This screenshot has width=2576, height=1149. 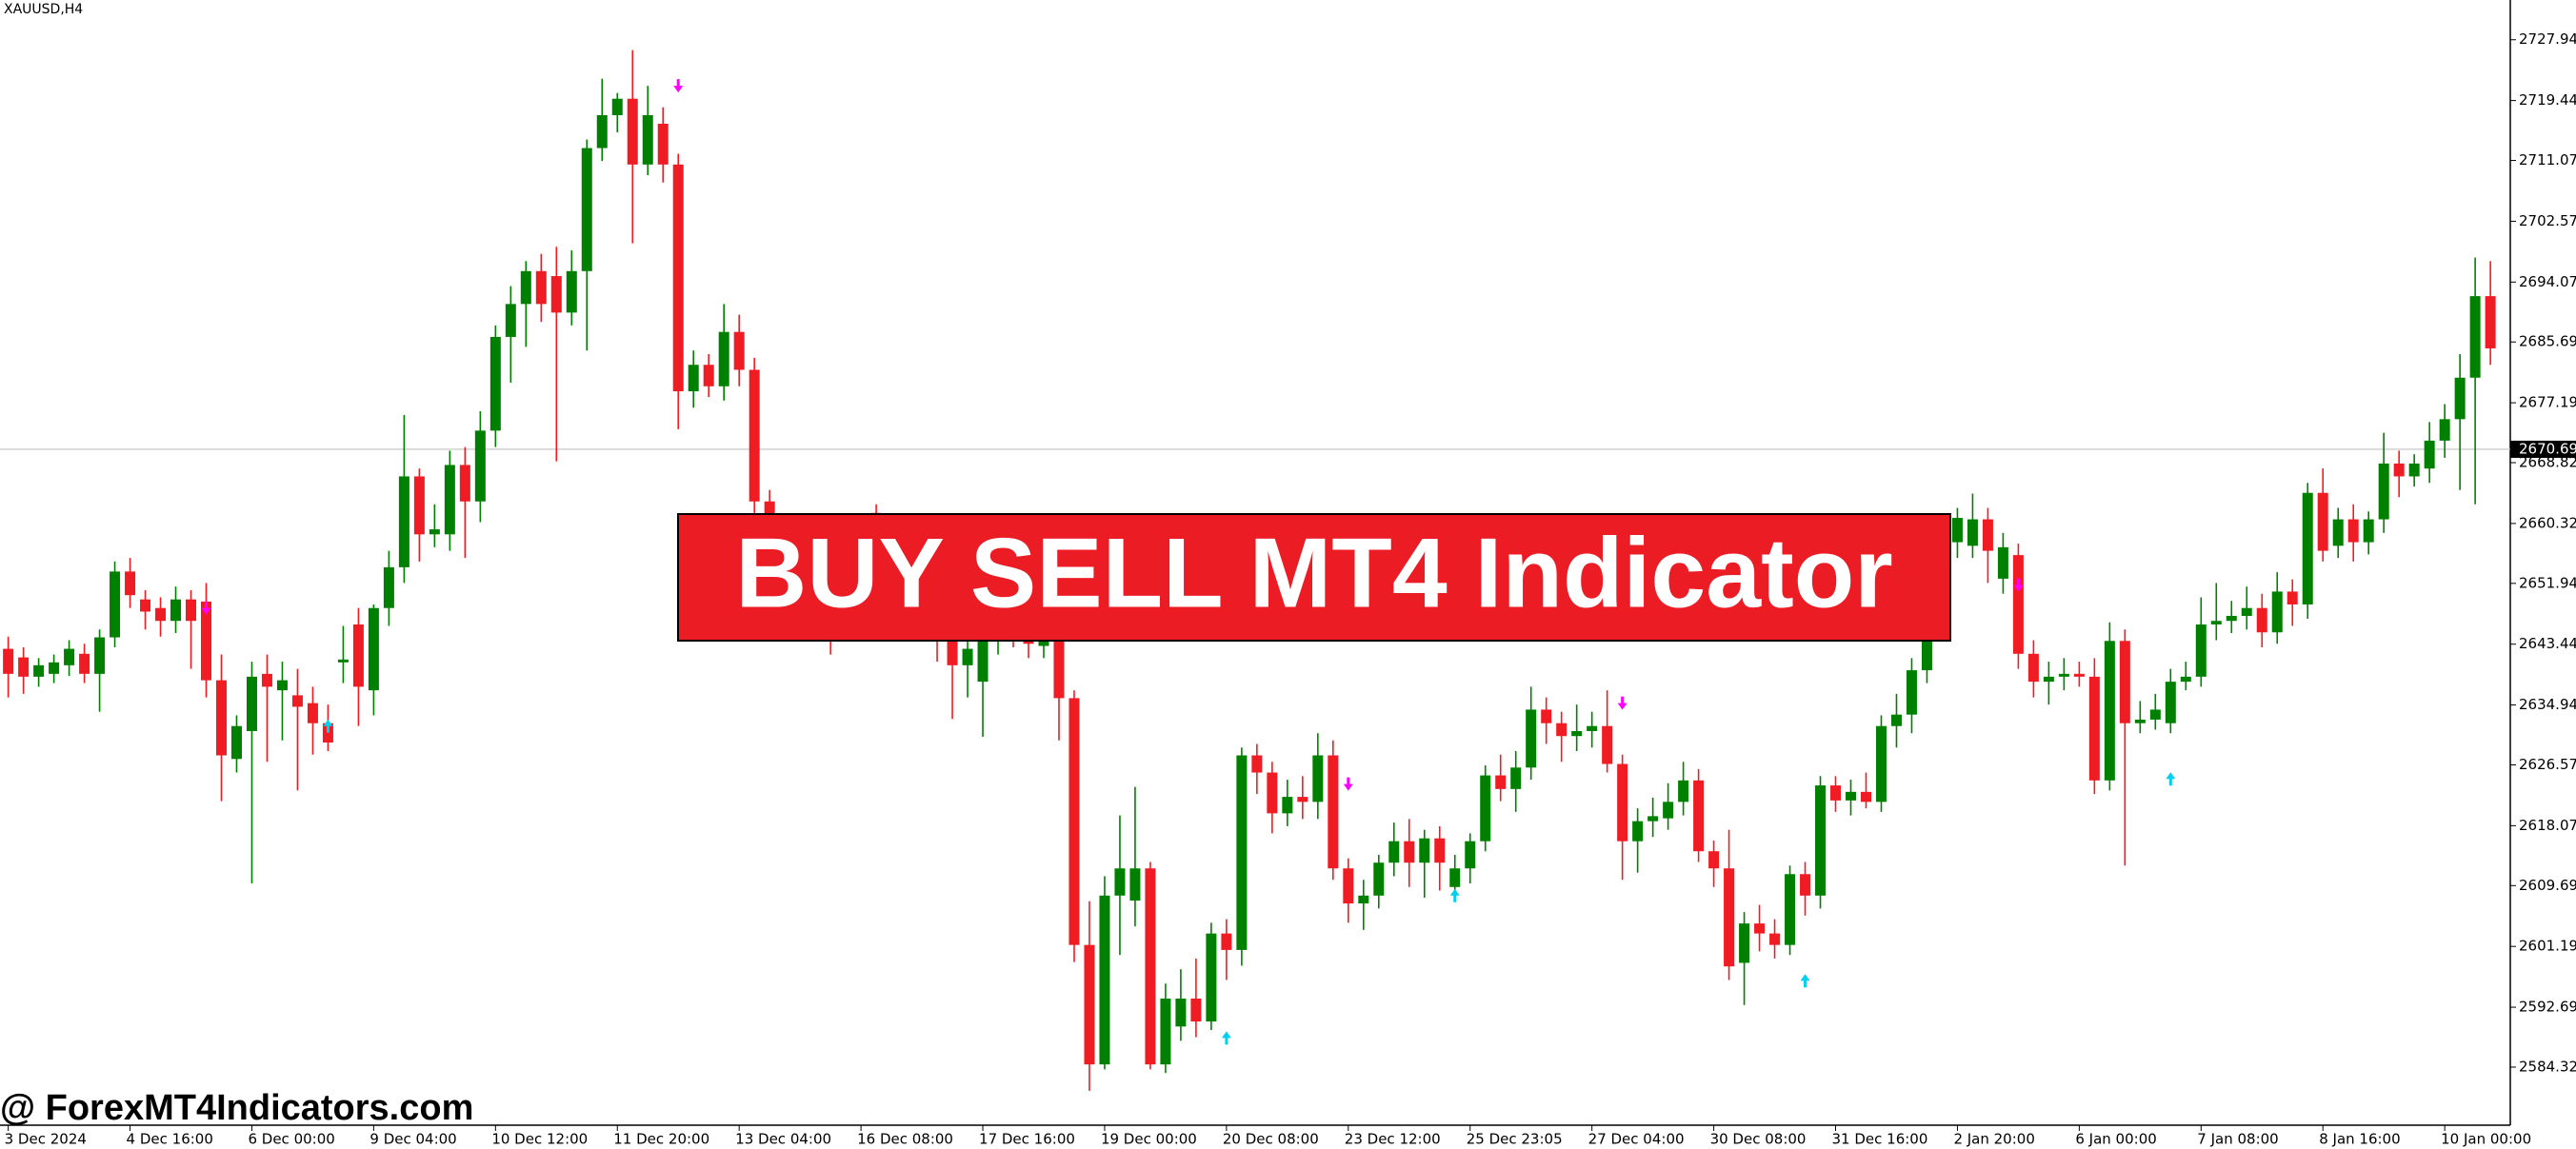 I want to click on price-label: 2670.694, so click(x=2548, y=448).